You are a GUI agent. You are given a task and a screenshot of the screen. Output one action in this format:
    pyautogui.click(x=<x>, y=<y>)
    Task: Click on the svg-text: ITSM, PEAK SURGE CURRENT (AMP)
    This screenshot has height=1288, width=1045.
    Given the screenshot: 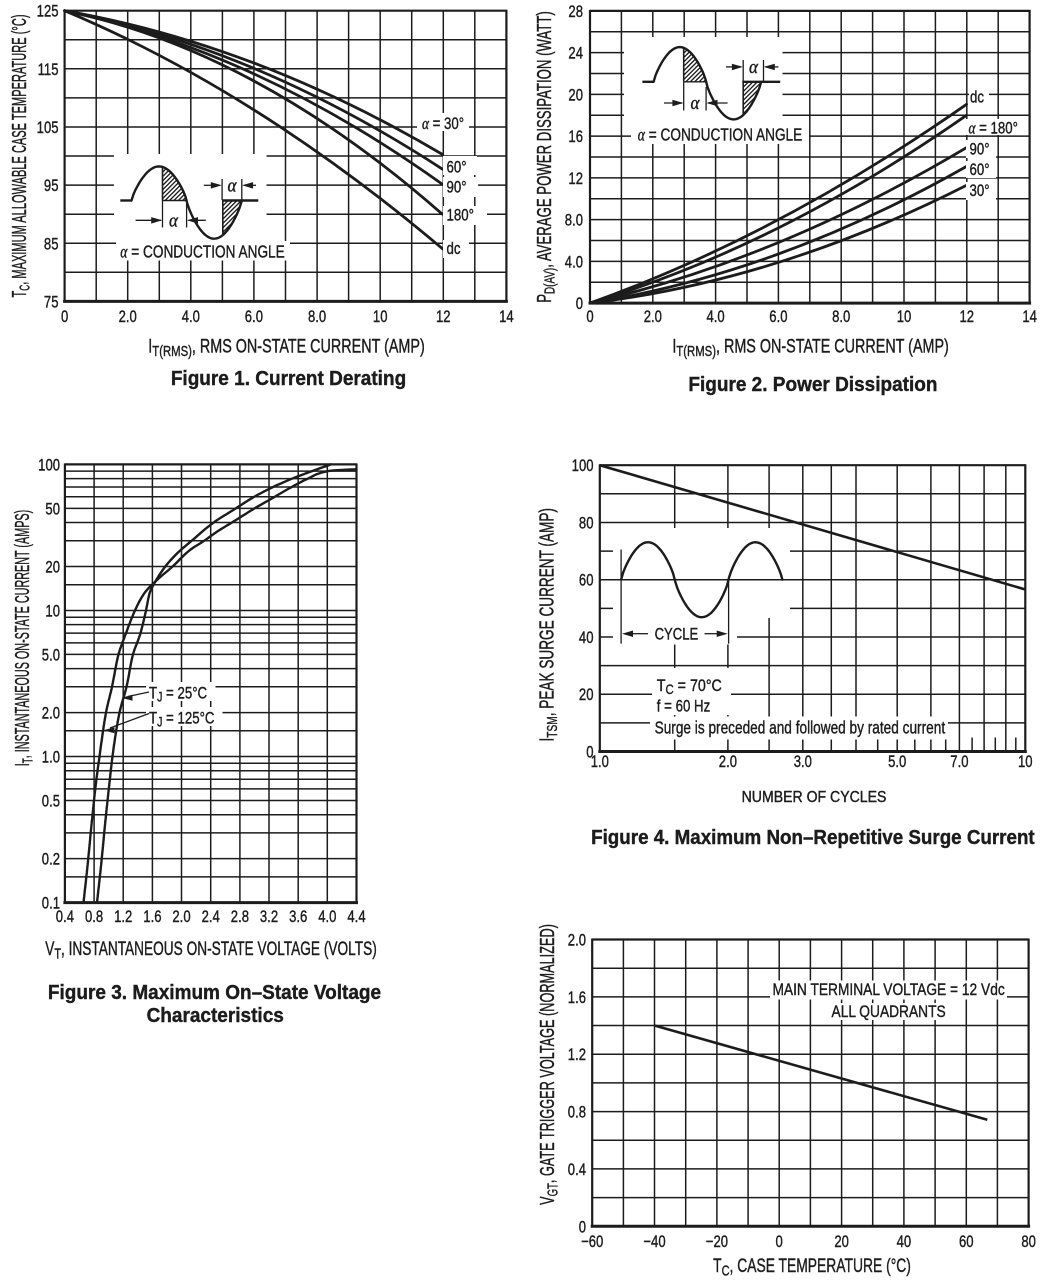 What is the action you would take?
    pyautogui.click(x=548, y=624)
    